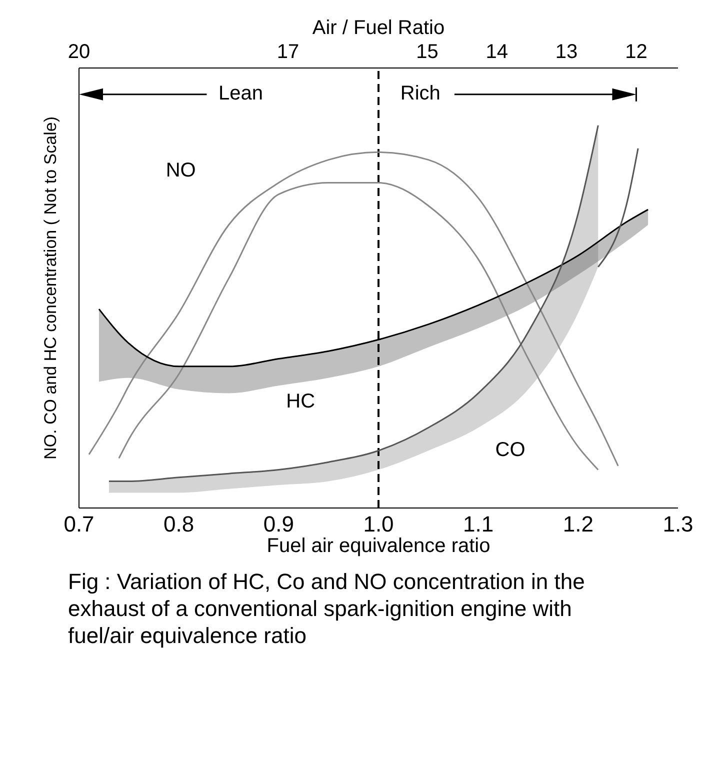  Describe the element at coordinates (678, 524) in the screenshot. I see `x-tick-label: 1.3` at that location.